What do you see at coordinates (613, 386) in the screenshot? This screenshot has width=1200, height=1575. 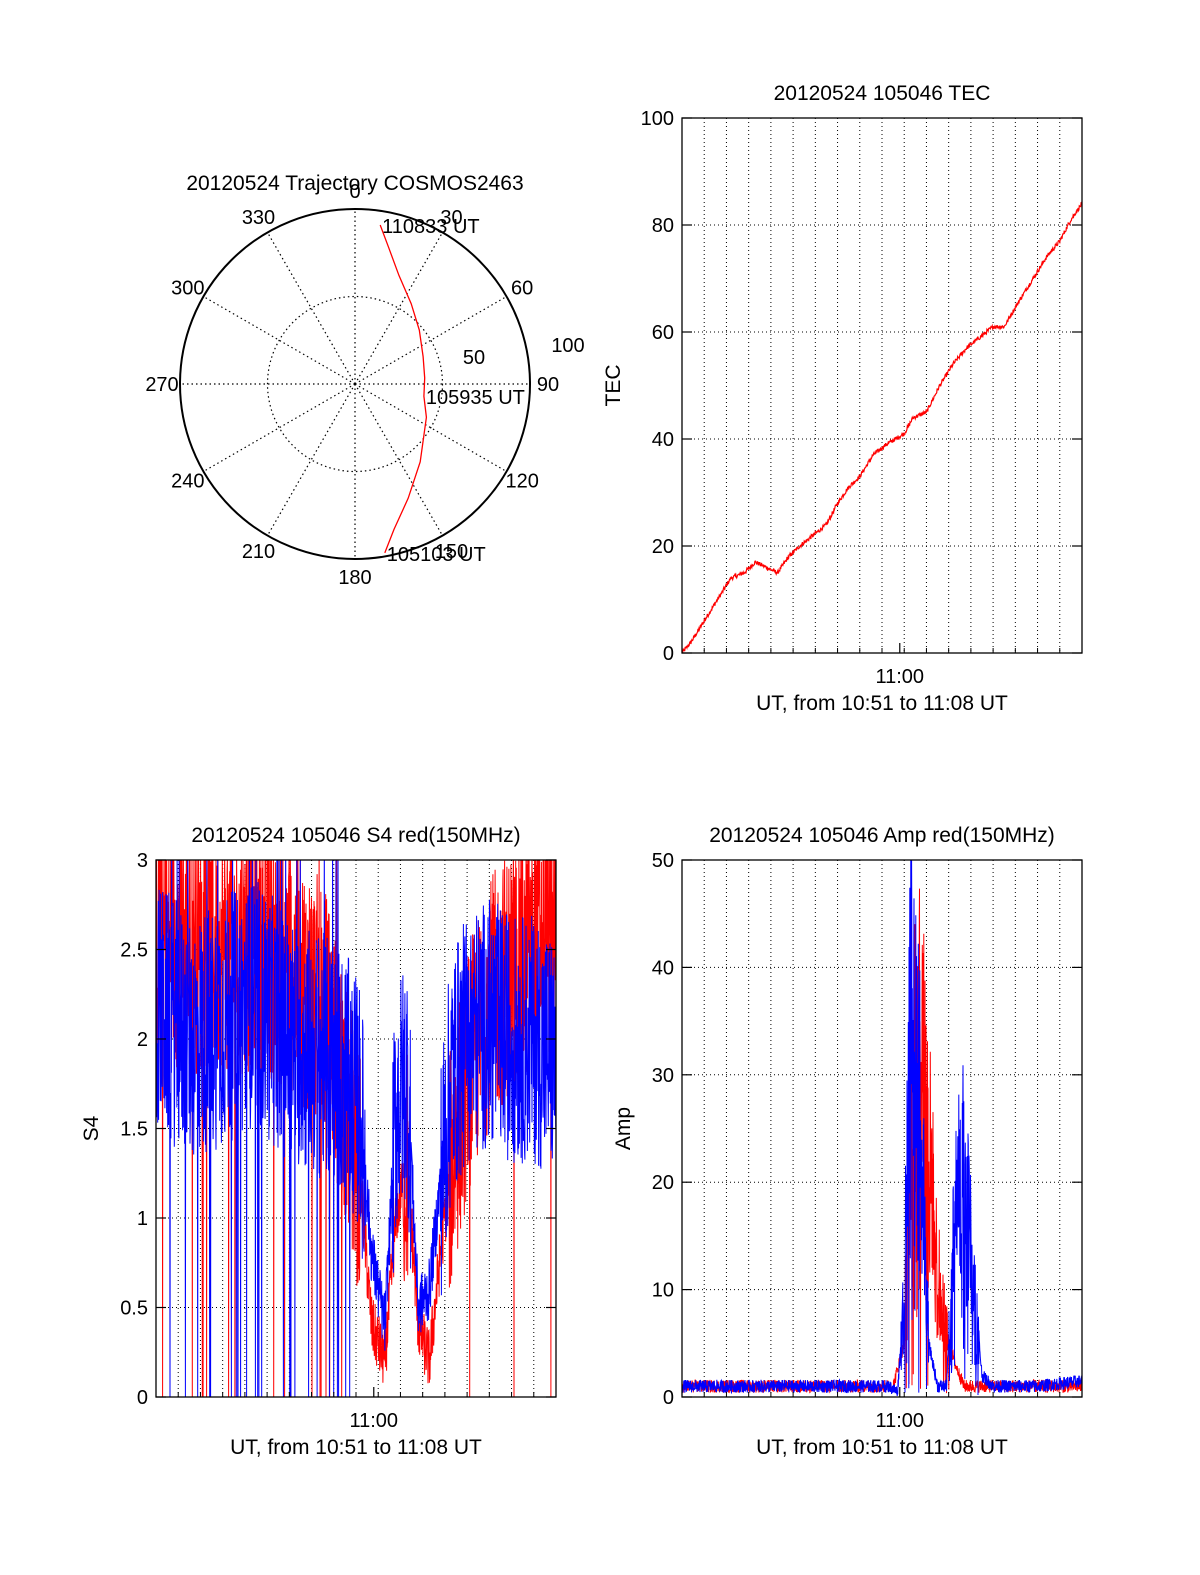 I see `y-axis-label: TEC` at bounding box center [613, 386].